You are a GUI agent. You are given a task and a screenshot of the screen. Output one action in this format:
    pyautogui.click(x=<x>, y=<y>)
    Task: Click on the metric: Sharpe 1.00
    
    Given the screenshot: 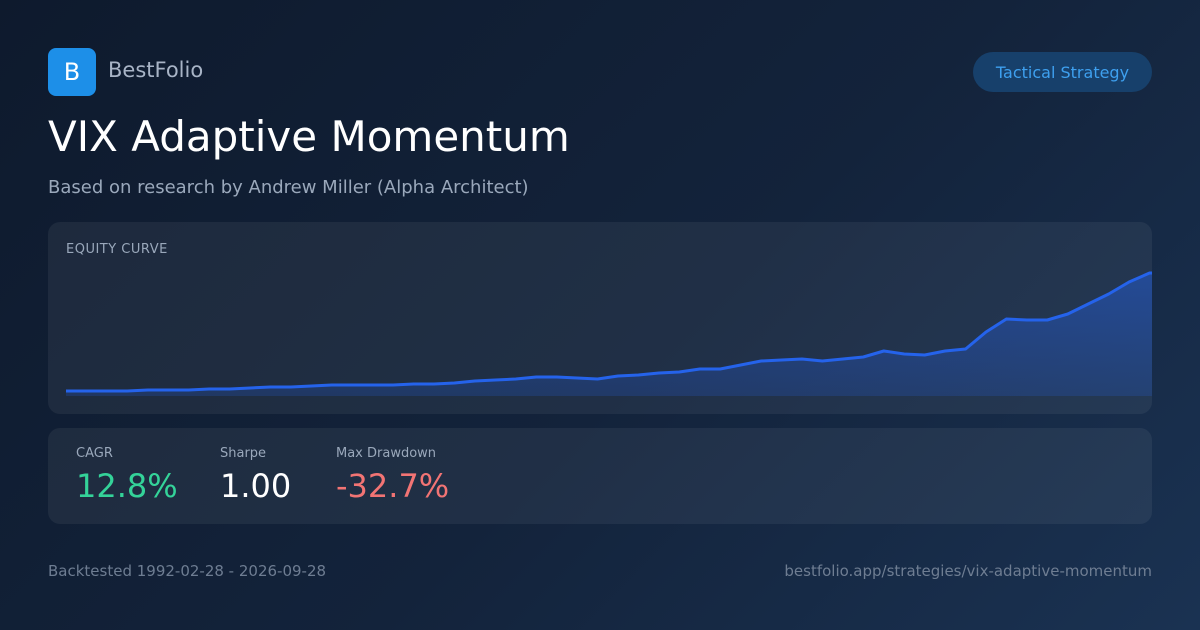 What is the action you would take?
    pyautogui.click(x=255, y=475)
    